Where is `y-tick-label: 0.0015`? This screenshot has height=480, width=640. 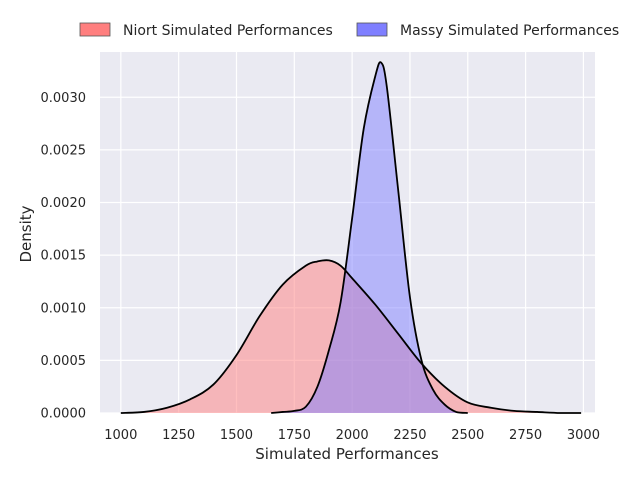
y-tick-label: 0.0015 is located at coordinates (64, 256).